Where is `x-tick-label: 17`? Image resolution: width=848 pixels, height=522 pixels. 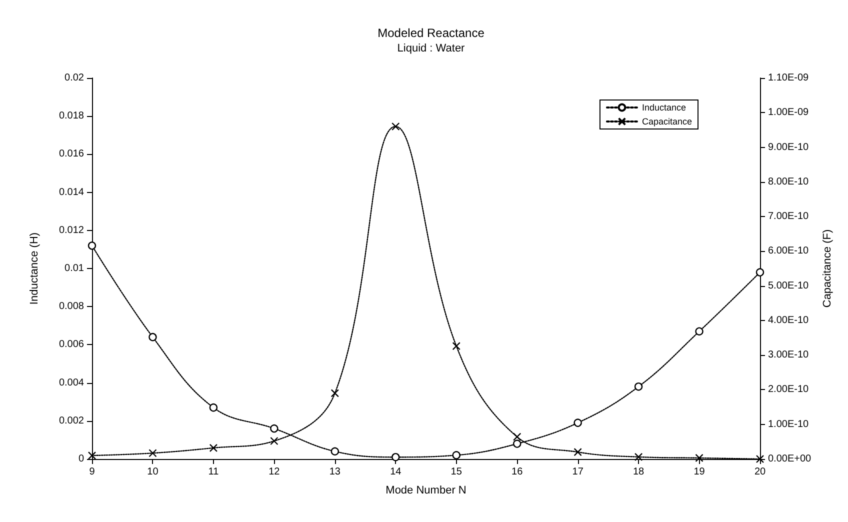
x-tick-label: 17 is located at coordinates (578, 472).